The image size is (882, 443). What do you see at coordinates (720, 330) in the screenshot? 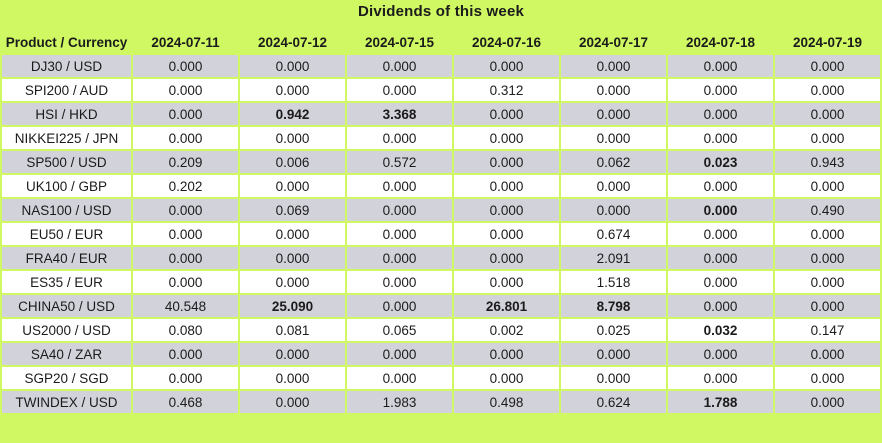
I see `value-cell: 0.032` at bounding box center [720, 330].